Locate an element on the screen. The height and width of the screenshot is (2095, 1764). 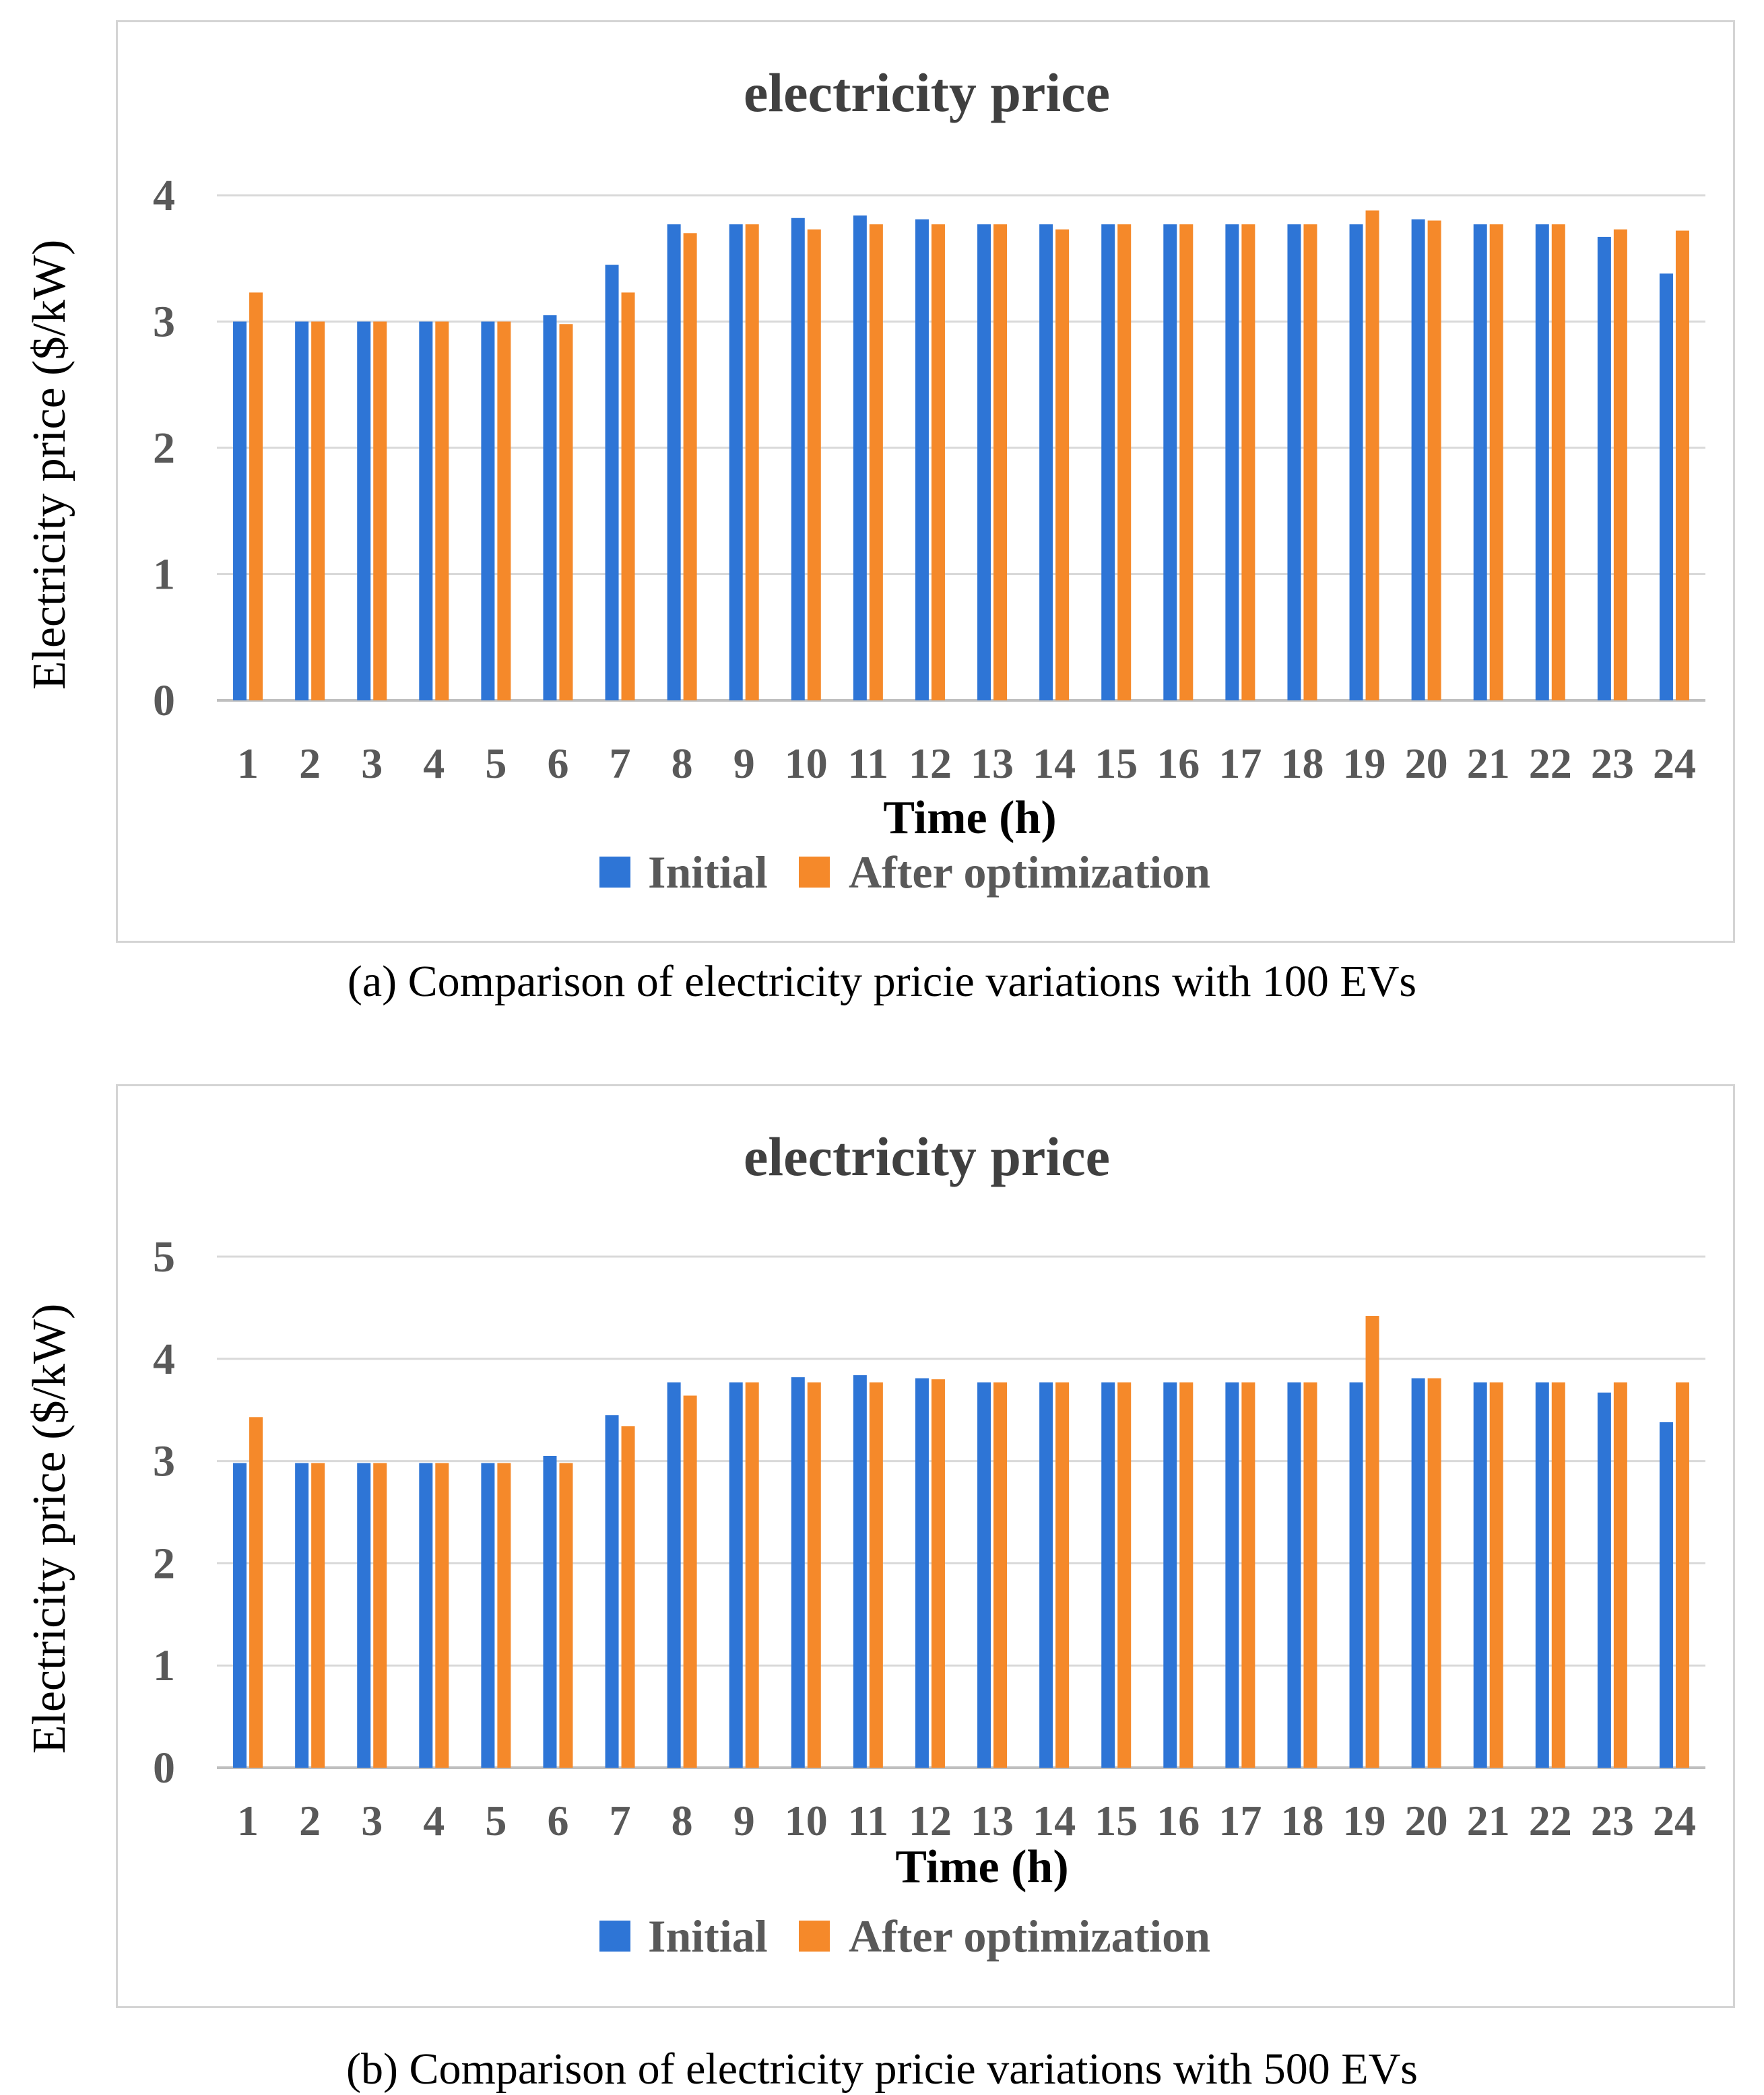
y-tick-label: 0 is located at coordinates (164, 1768).